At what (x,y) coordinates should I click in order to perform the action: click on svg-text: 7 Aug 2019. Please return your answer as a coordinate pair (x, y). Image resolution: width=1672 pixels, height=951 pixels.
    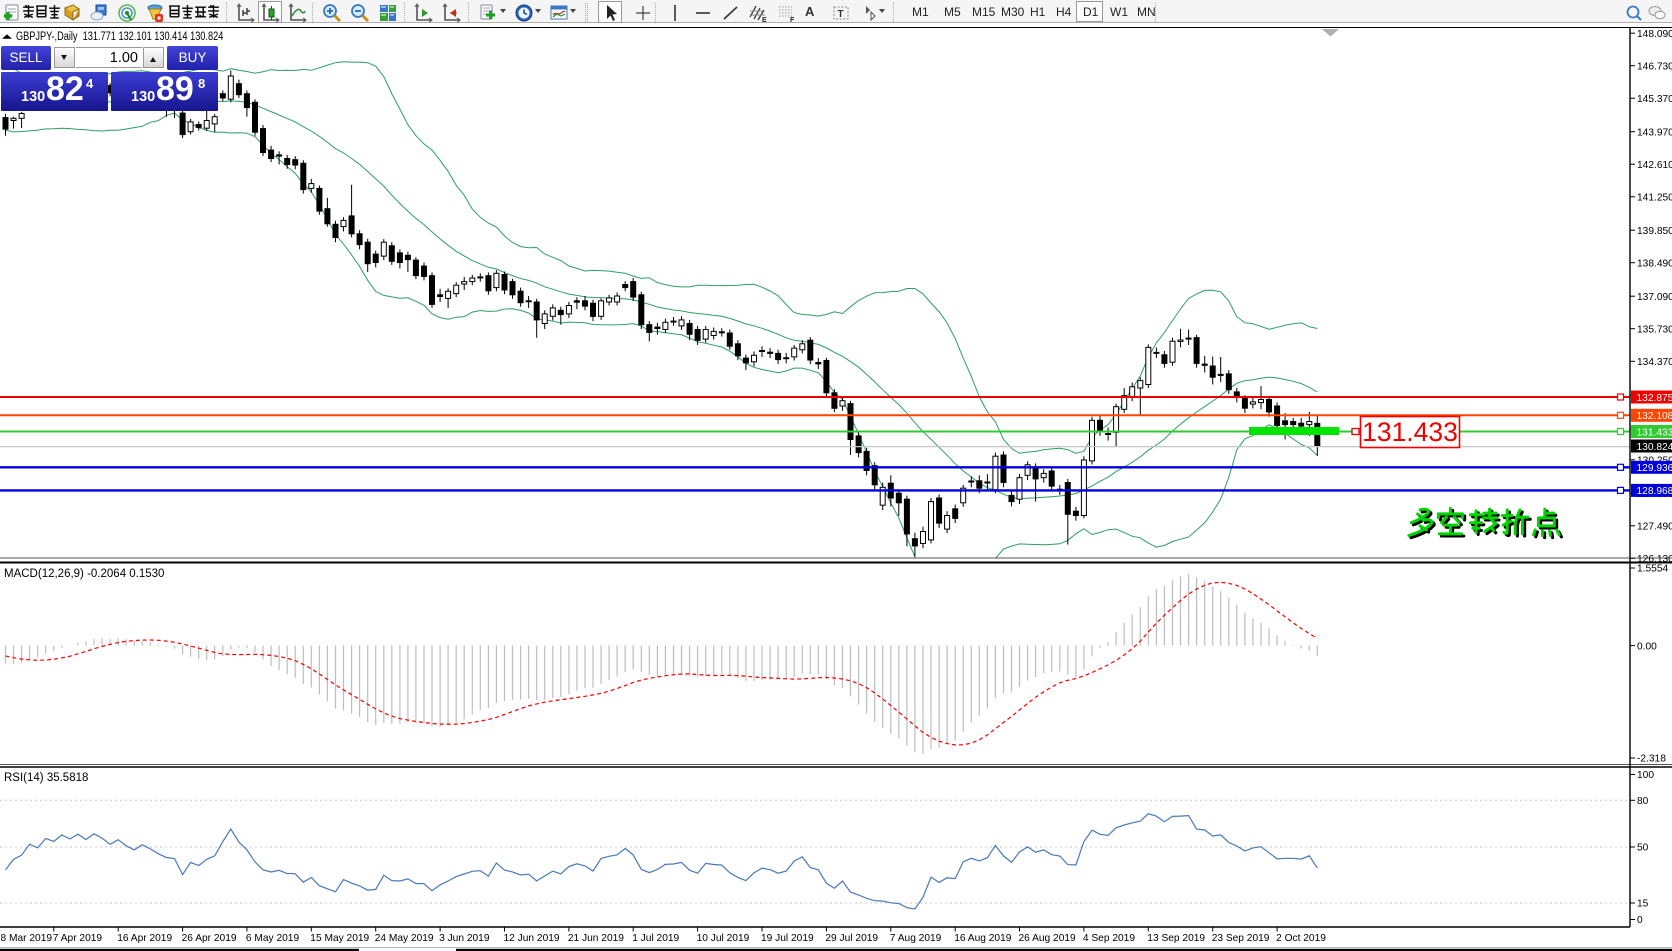
    Looking at the image, I should click on (916, 938).